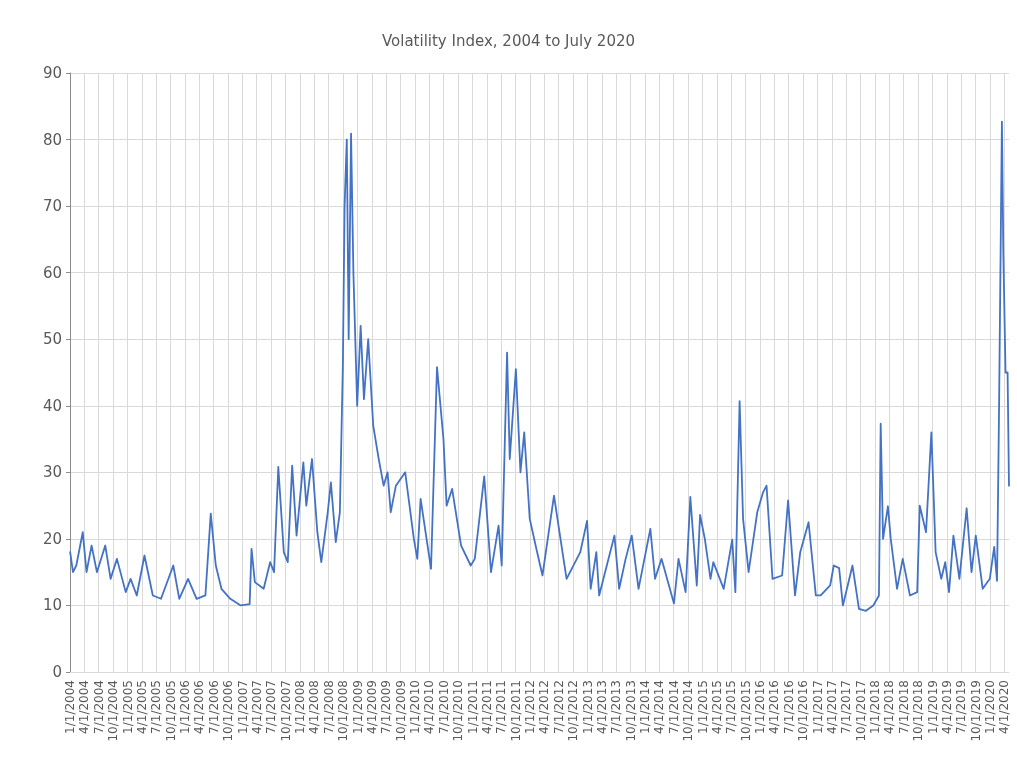 This screenshot has width=1017, height=778. I want to click on x-tick-label: 1/1/2014, so click(645, 707).